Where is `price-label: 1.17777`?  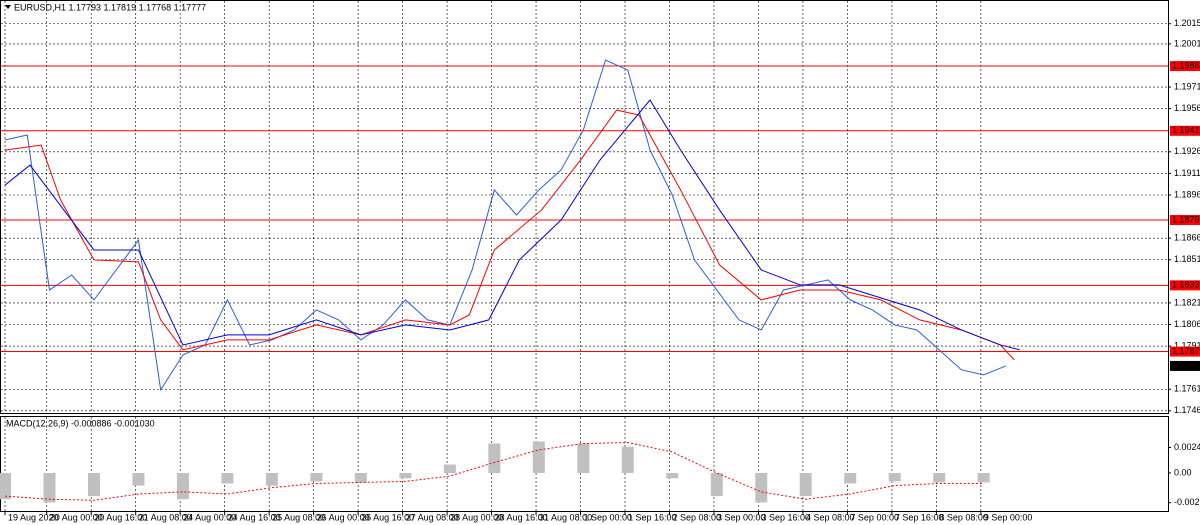 price-label: 1.17777 is located at coordinates (1186, 365).